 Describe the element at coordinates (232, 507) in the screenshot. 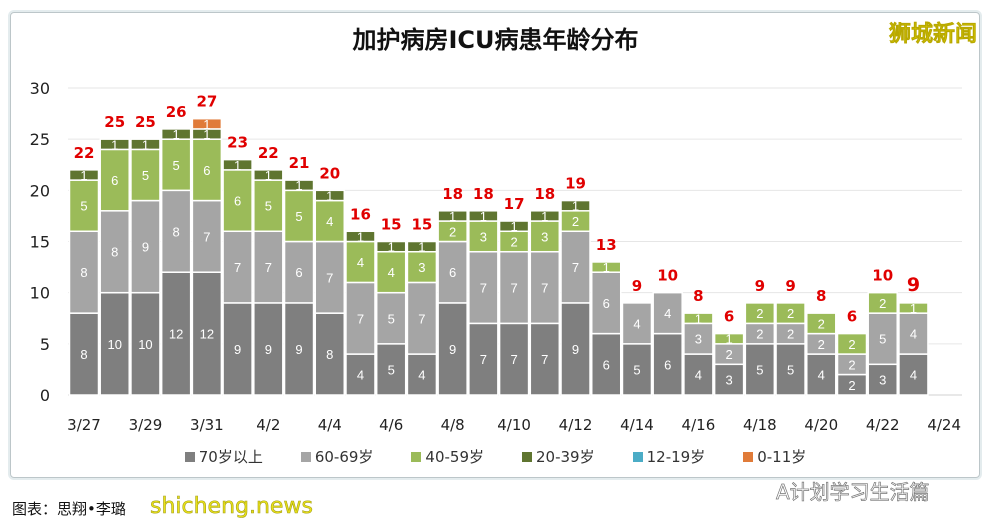

I see `watermark-site: shicheng.news` at that location.